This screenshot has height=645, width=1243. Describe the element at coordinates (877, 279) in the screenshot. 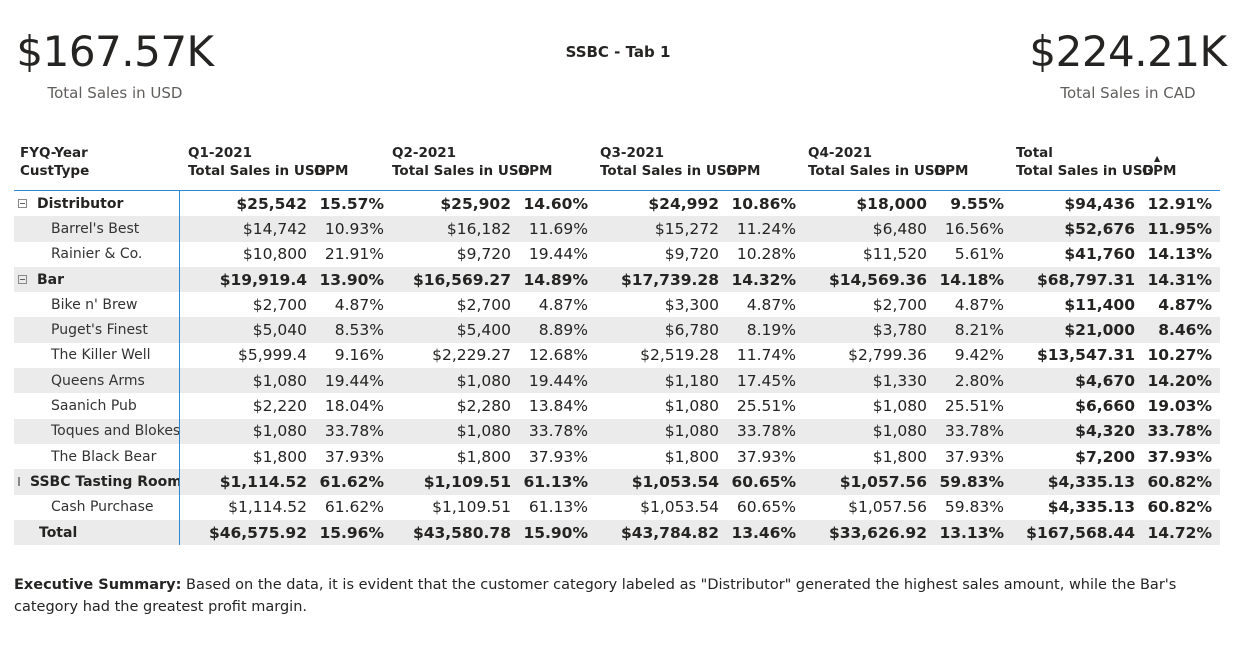

I see `sales-cell: $14,569.36` at that location.